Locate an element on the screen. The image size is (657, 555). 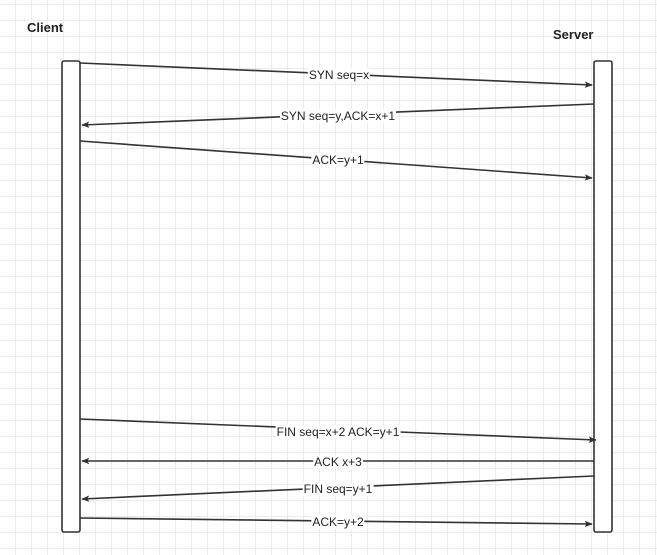
message-label-4: FIN seq=x+2 ACK=y+1 is located at coordinates (338, 432).